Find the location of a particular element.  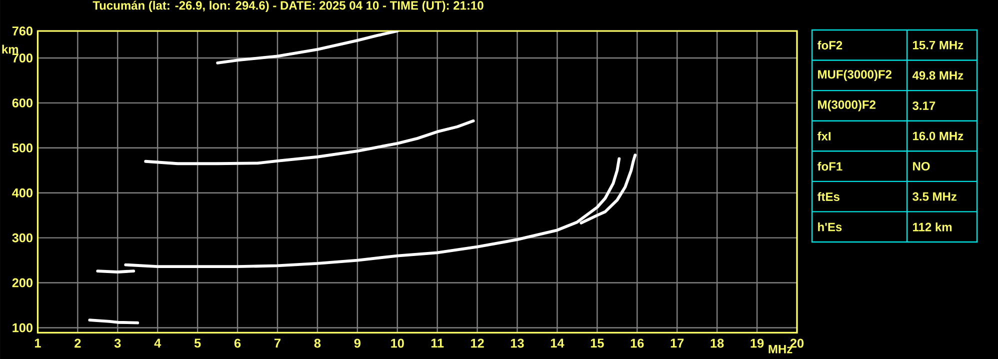

y-tick-label: 600 is located at coordinates (22, 103).